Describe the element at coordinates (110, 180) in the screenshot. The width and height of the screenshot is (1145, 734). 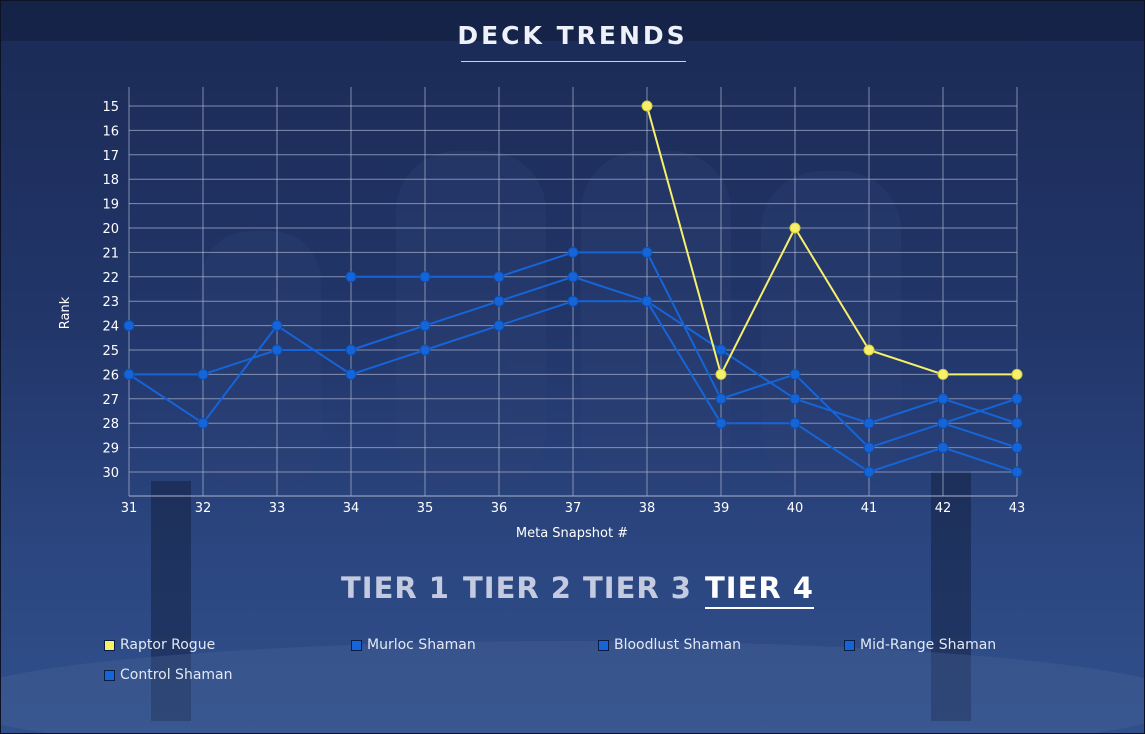
I see `y-tick-label: 18` at that location.